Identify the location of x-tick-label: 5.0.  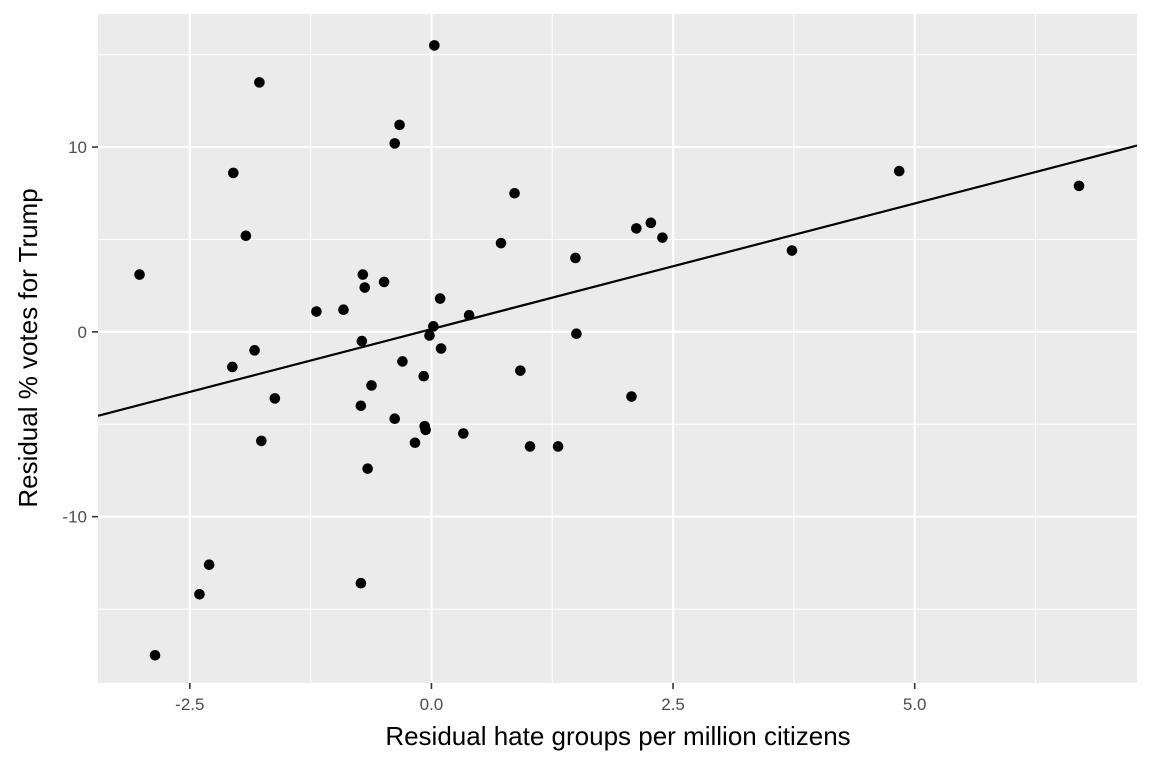
(915, 704).